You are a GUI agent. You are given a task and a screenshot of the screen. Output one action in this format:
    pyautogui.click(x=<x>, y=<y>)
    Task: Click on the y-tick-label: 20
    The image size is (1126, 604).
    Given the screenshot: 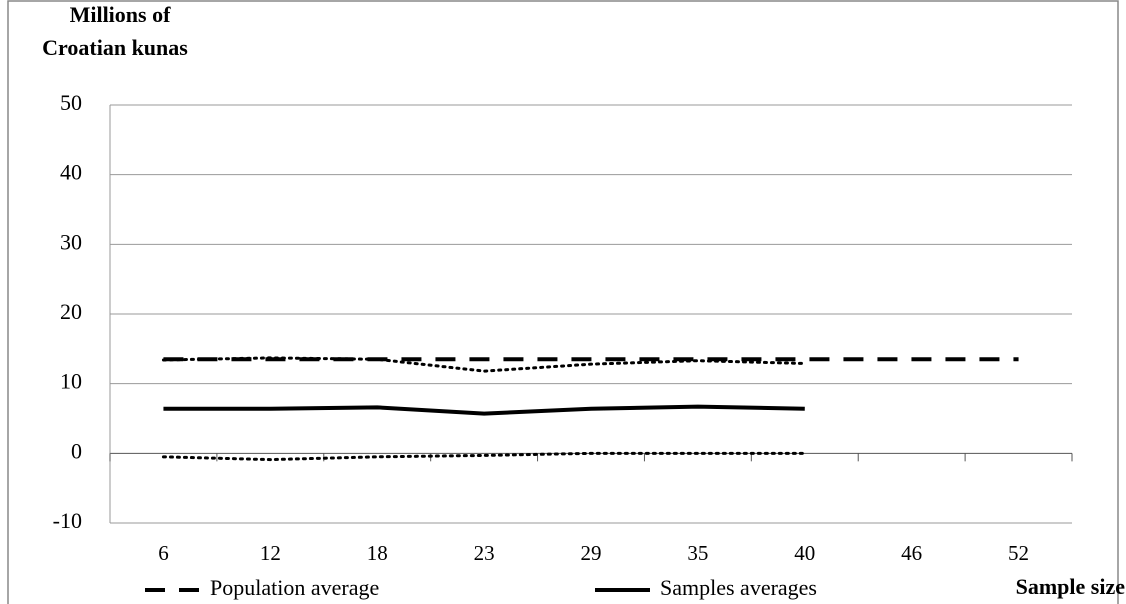 What is the action you would take?
    pyautogui.click(x=71, y=311)
    